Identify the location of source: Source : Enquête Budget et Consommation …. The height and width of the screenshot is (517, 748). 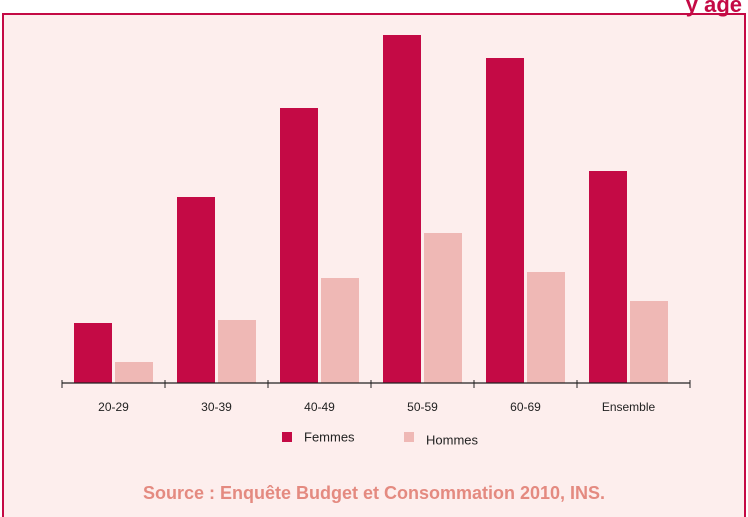
(374, 493).